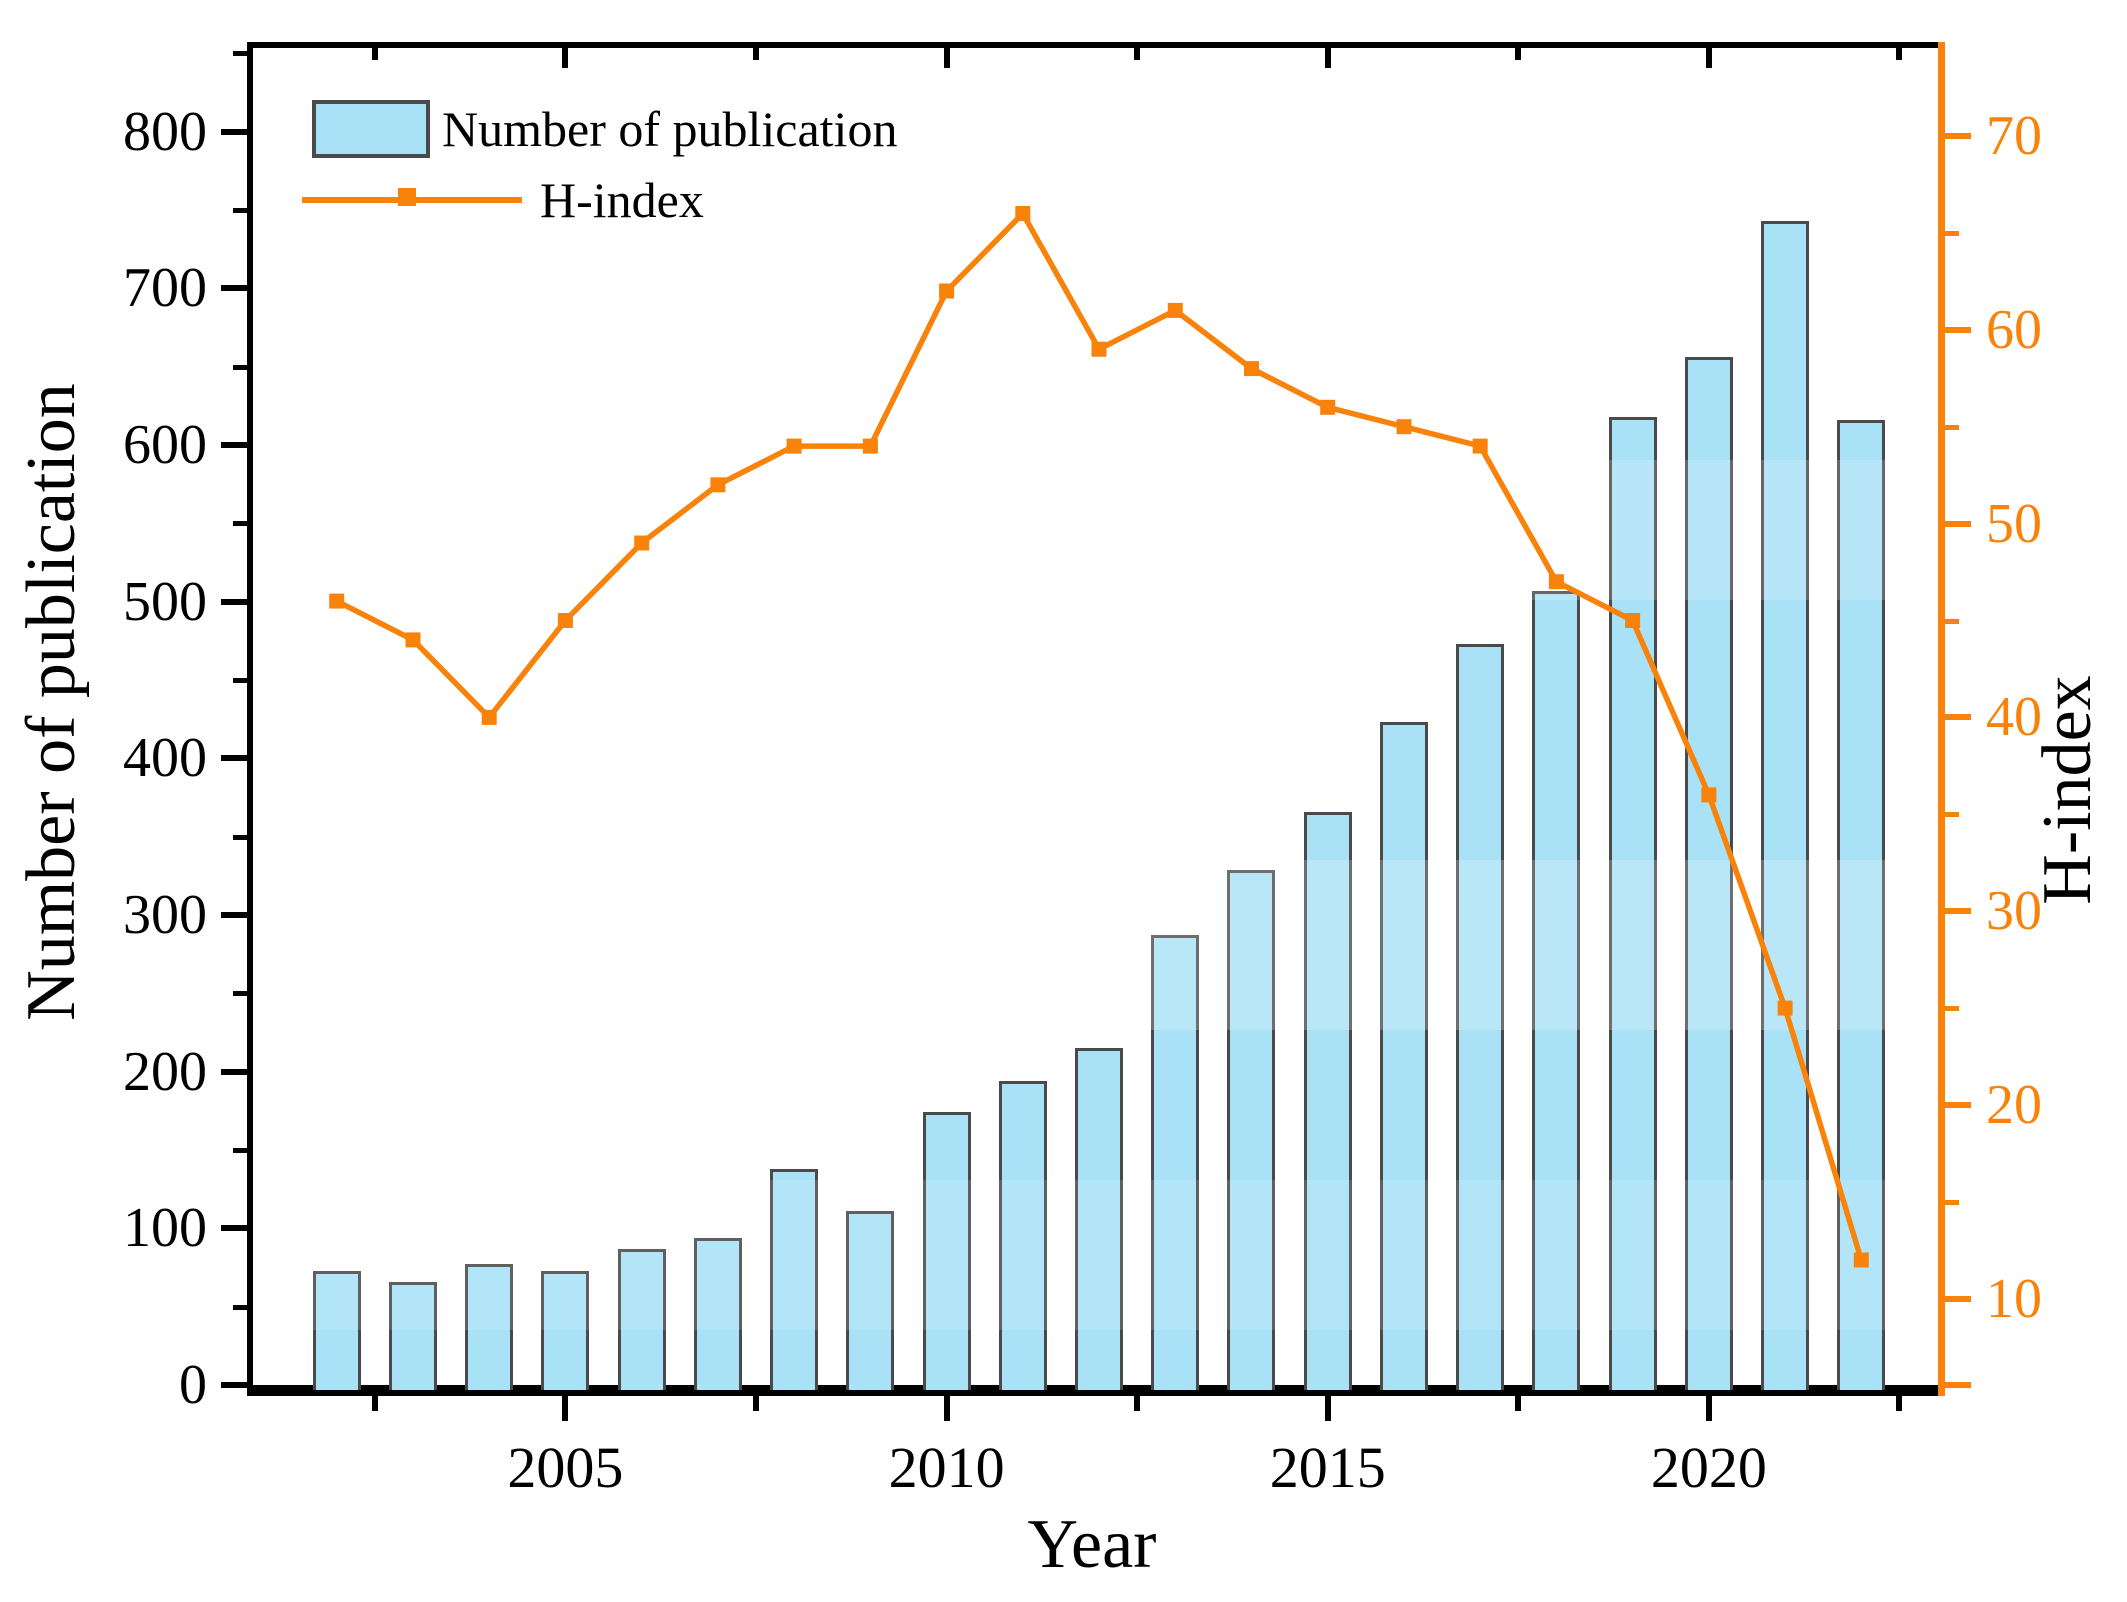 The image size is (2127, 1602). I want to click on bar-2016, so click(1403, 1056).